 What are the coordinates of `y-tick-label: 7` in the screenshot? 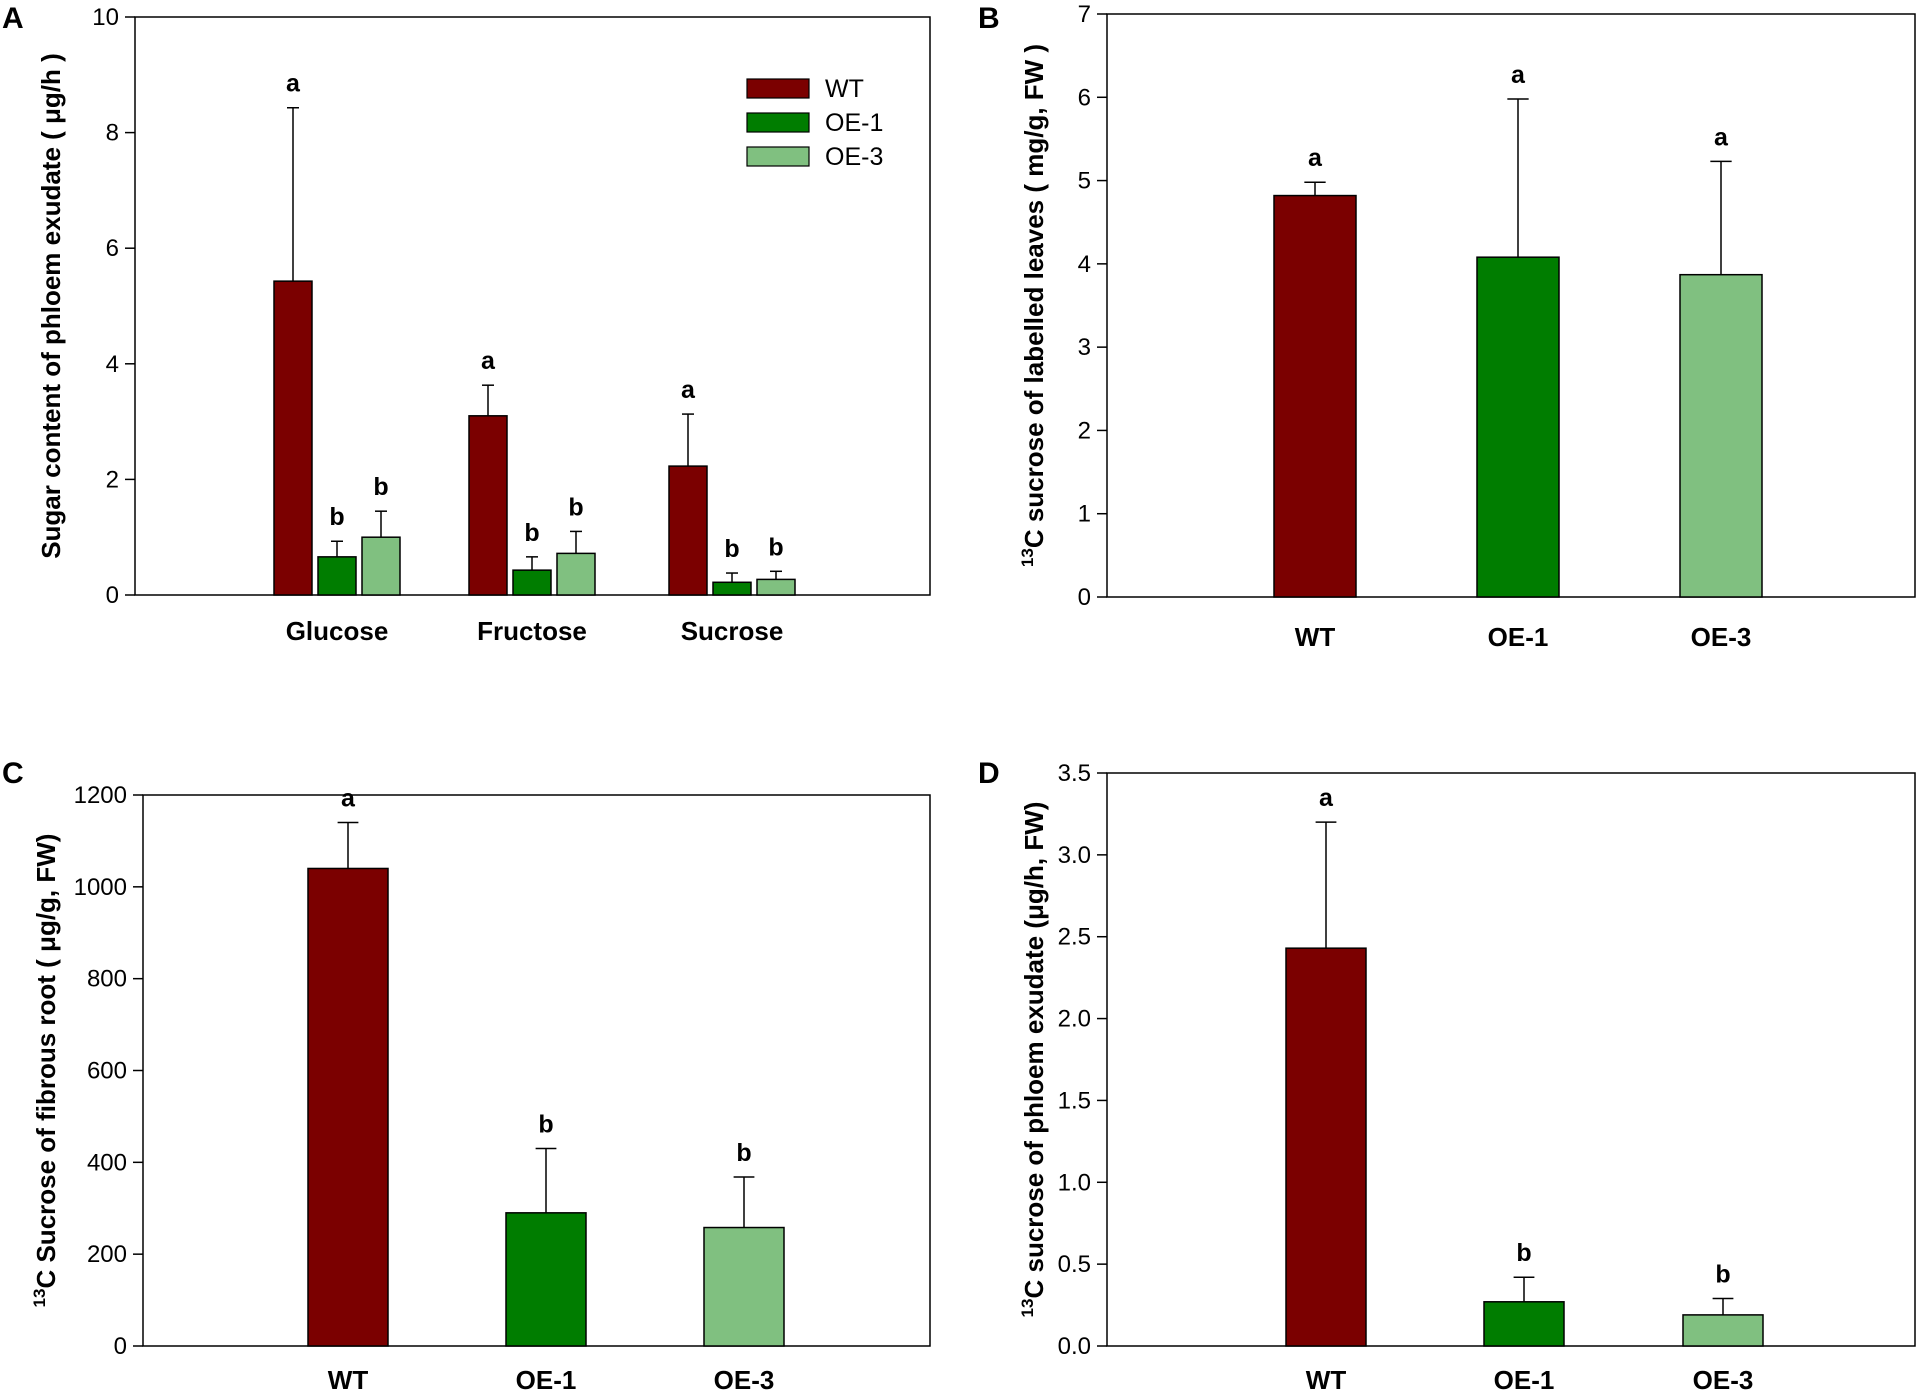 It's located at (1084, 14).